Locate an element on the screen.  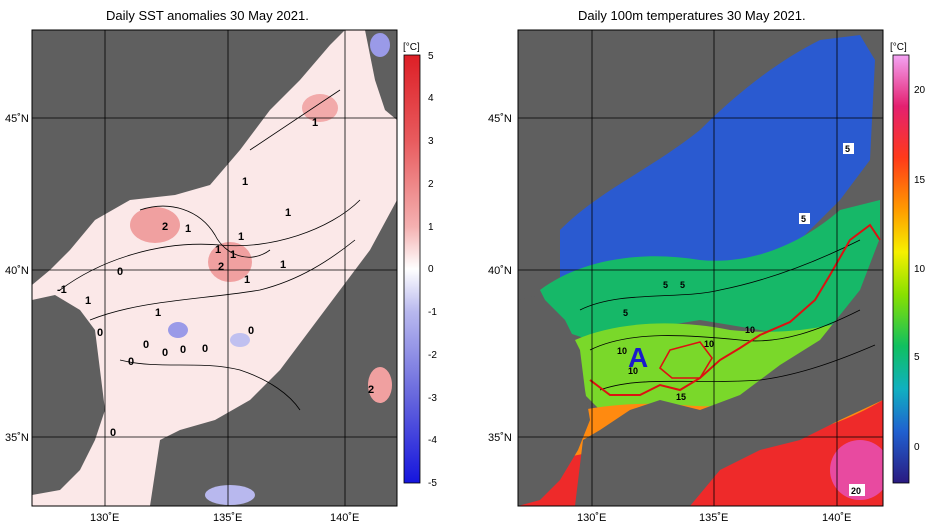
colorbar-tick: -5 is located at coordinates (432, 483).